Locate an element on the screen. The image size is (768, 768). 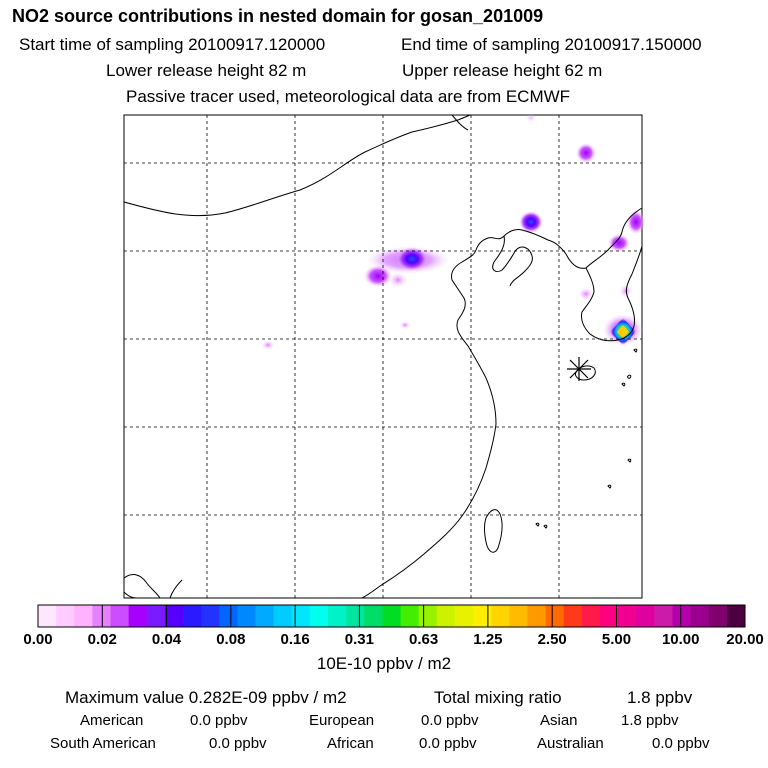
colorbar-tick-label: 0.08 is located at coordinates (231, 639).